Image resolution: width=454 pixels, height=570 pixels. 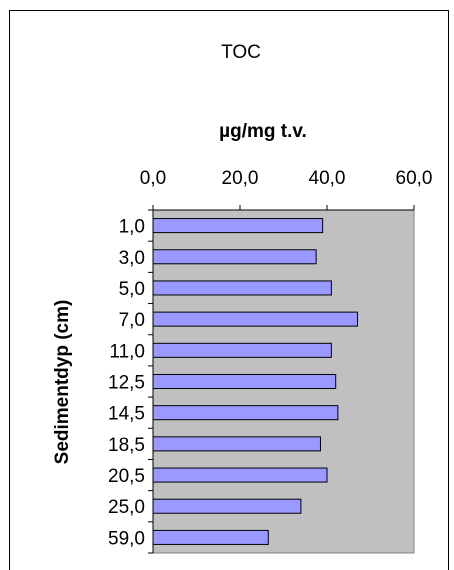 I want to click on x-axis-label: µg/mg t.v., so click(x=263, y=131).